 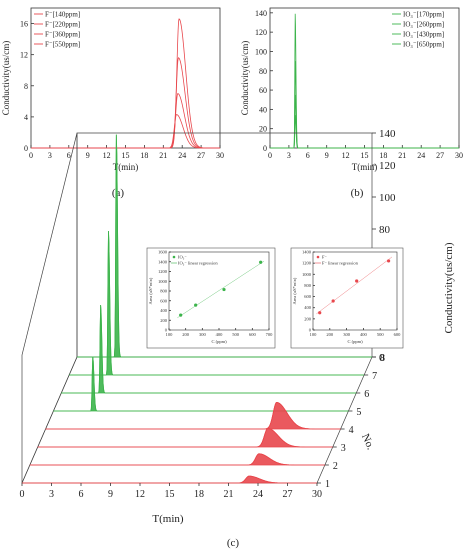 I want to click on panel-c-inset-y-tick-label: 0, so click(x=310, y=330).